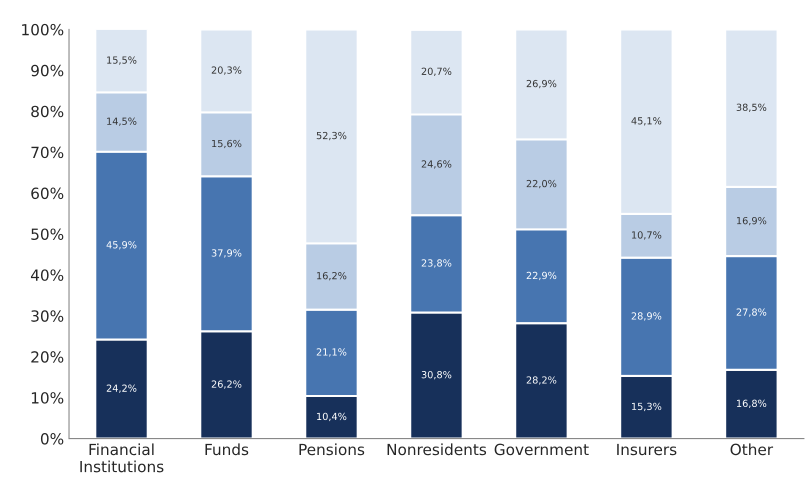  Describe the element at coordinates (437, 375) in the screenshot. I see `data-label: 30,8%` at that location.